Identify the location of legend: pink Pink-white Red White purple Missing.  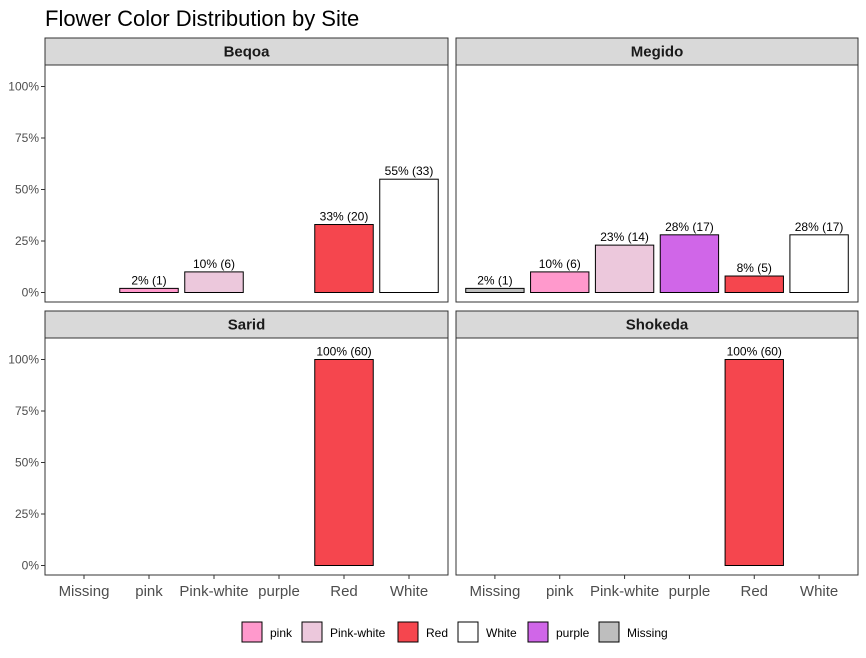
(454, 632).